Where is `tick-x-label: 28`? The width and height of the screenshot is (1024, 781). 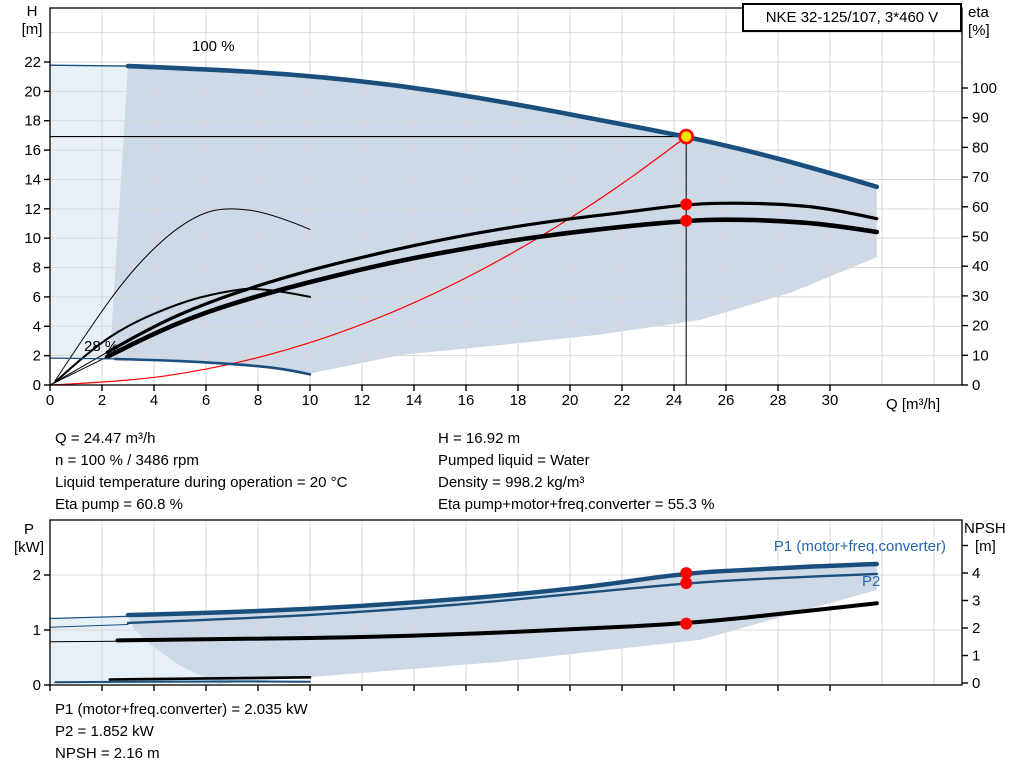 tick-x-label: 28 is located at coordinates (778, 400).